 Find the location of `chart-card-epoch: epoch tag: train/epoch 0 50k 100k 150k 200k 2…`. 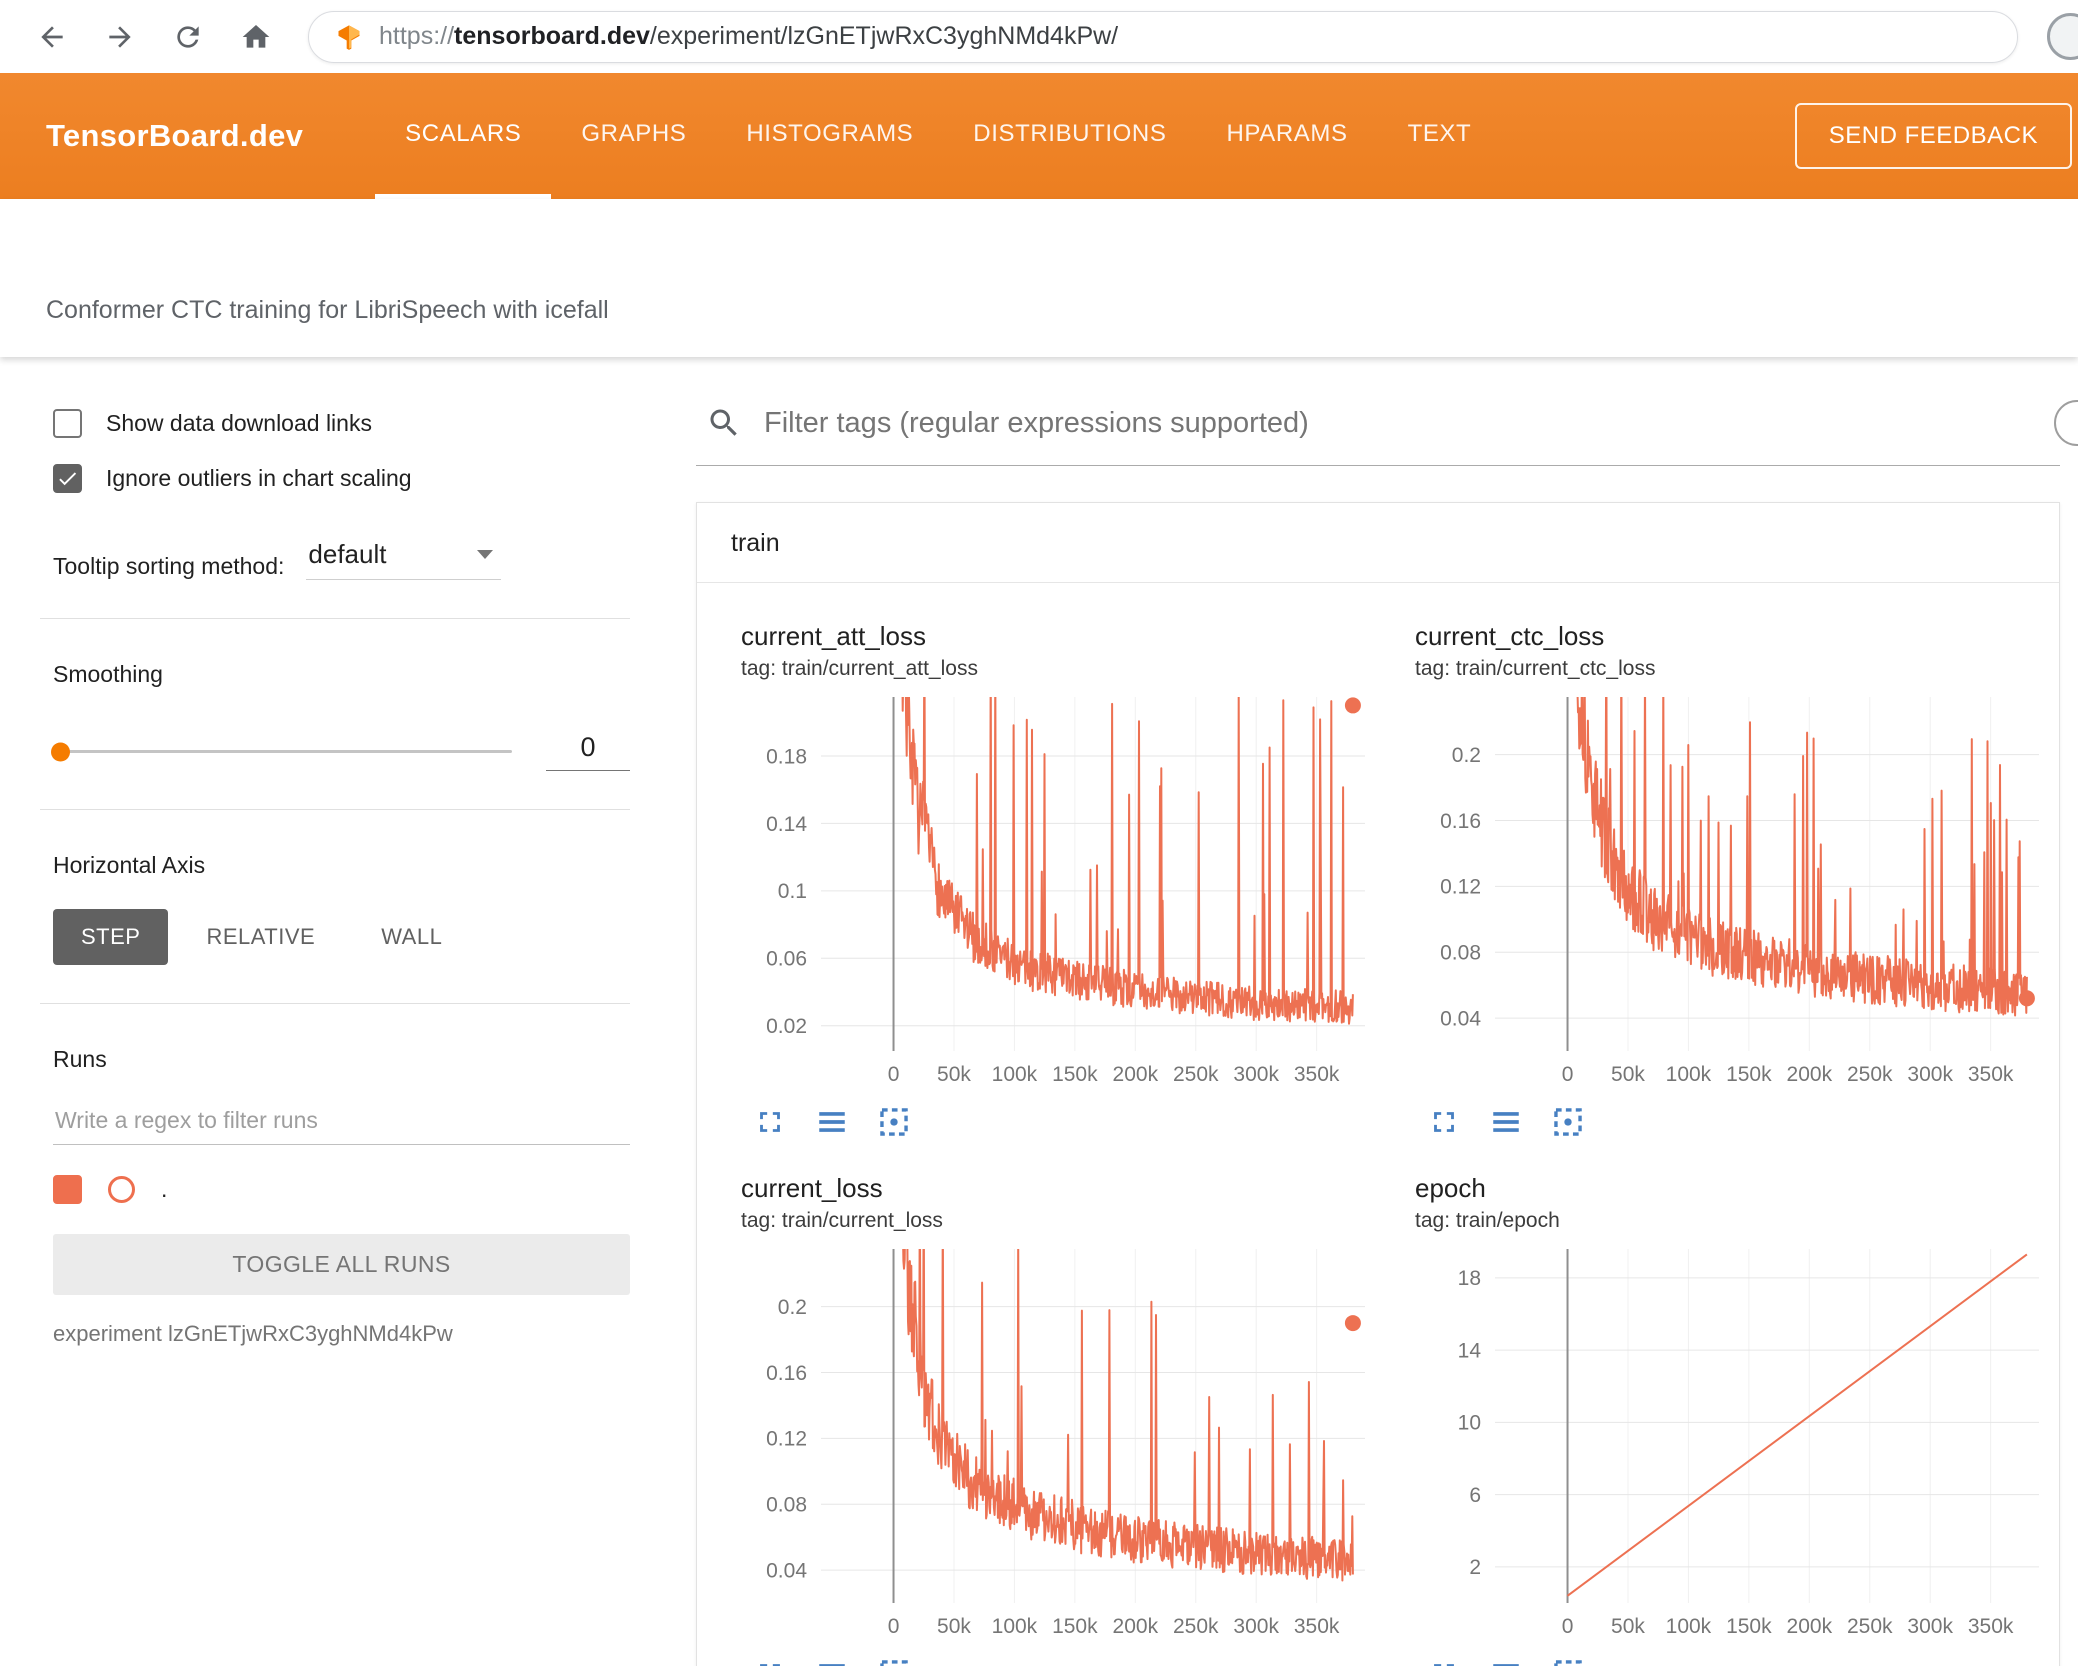

chart-card-epoch: epoch tag: train/epoch 0 50k 100k 150k 200k 2… is located at coordinates (1745, 1419).